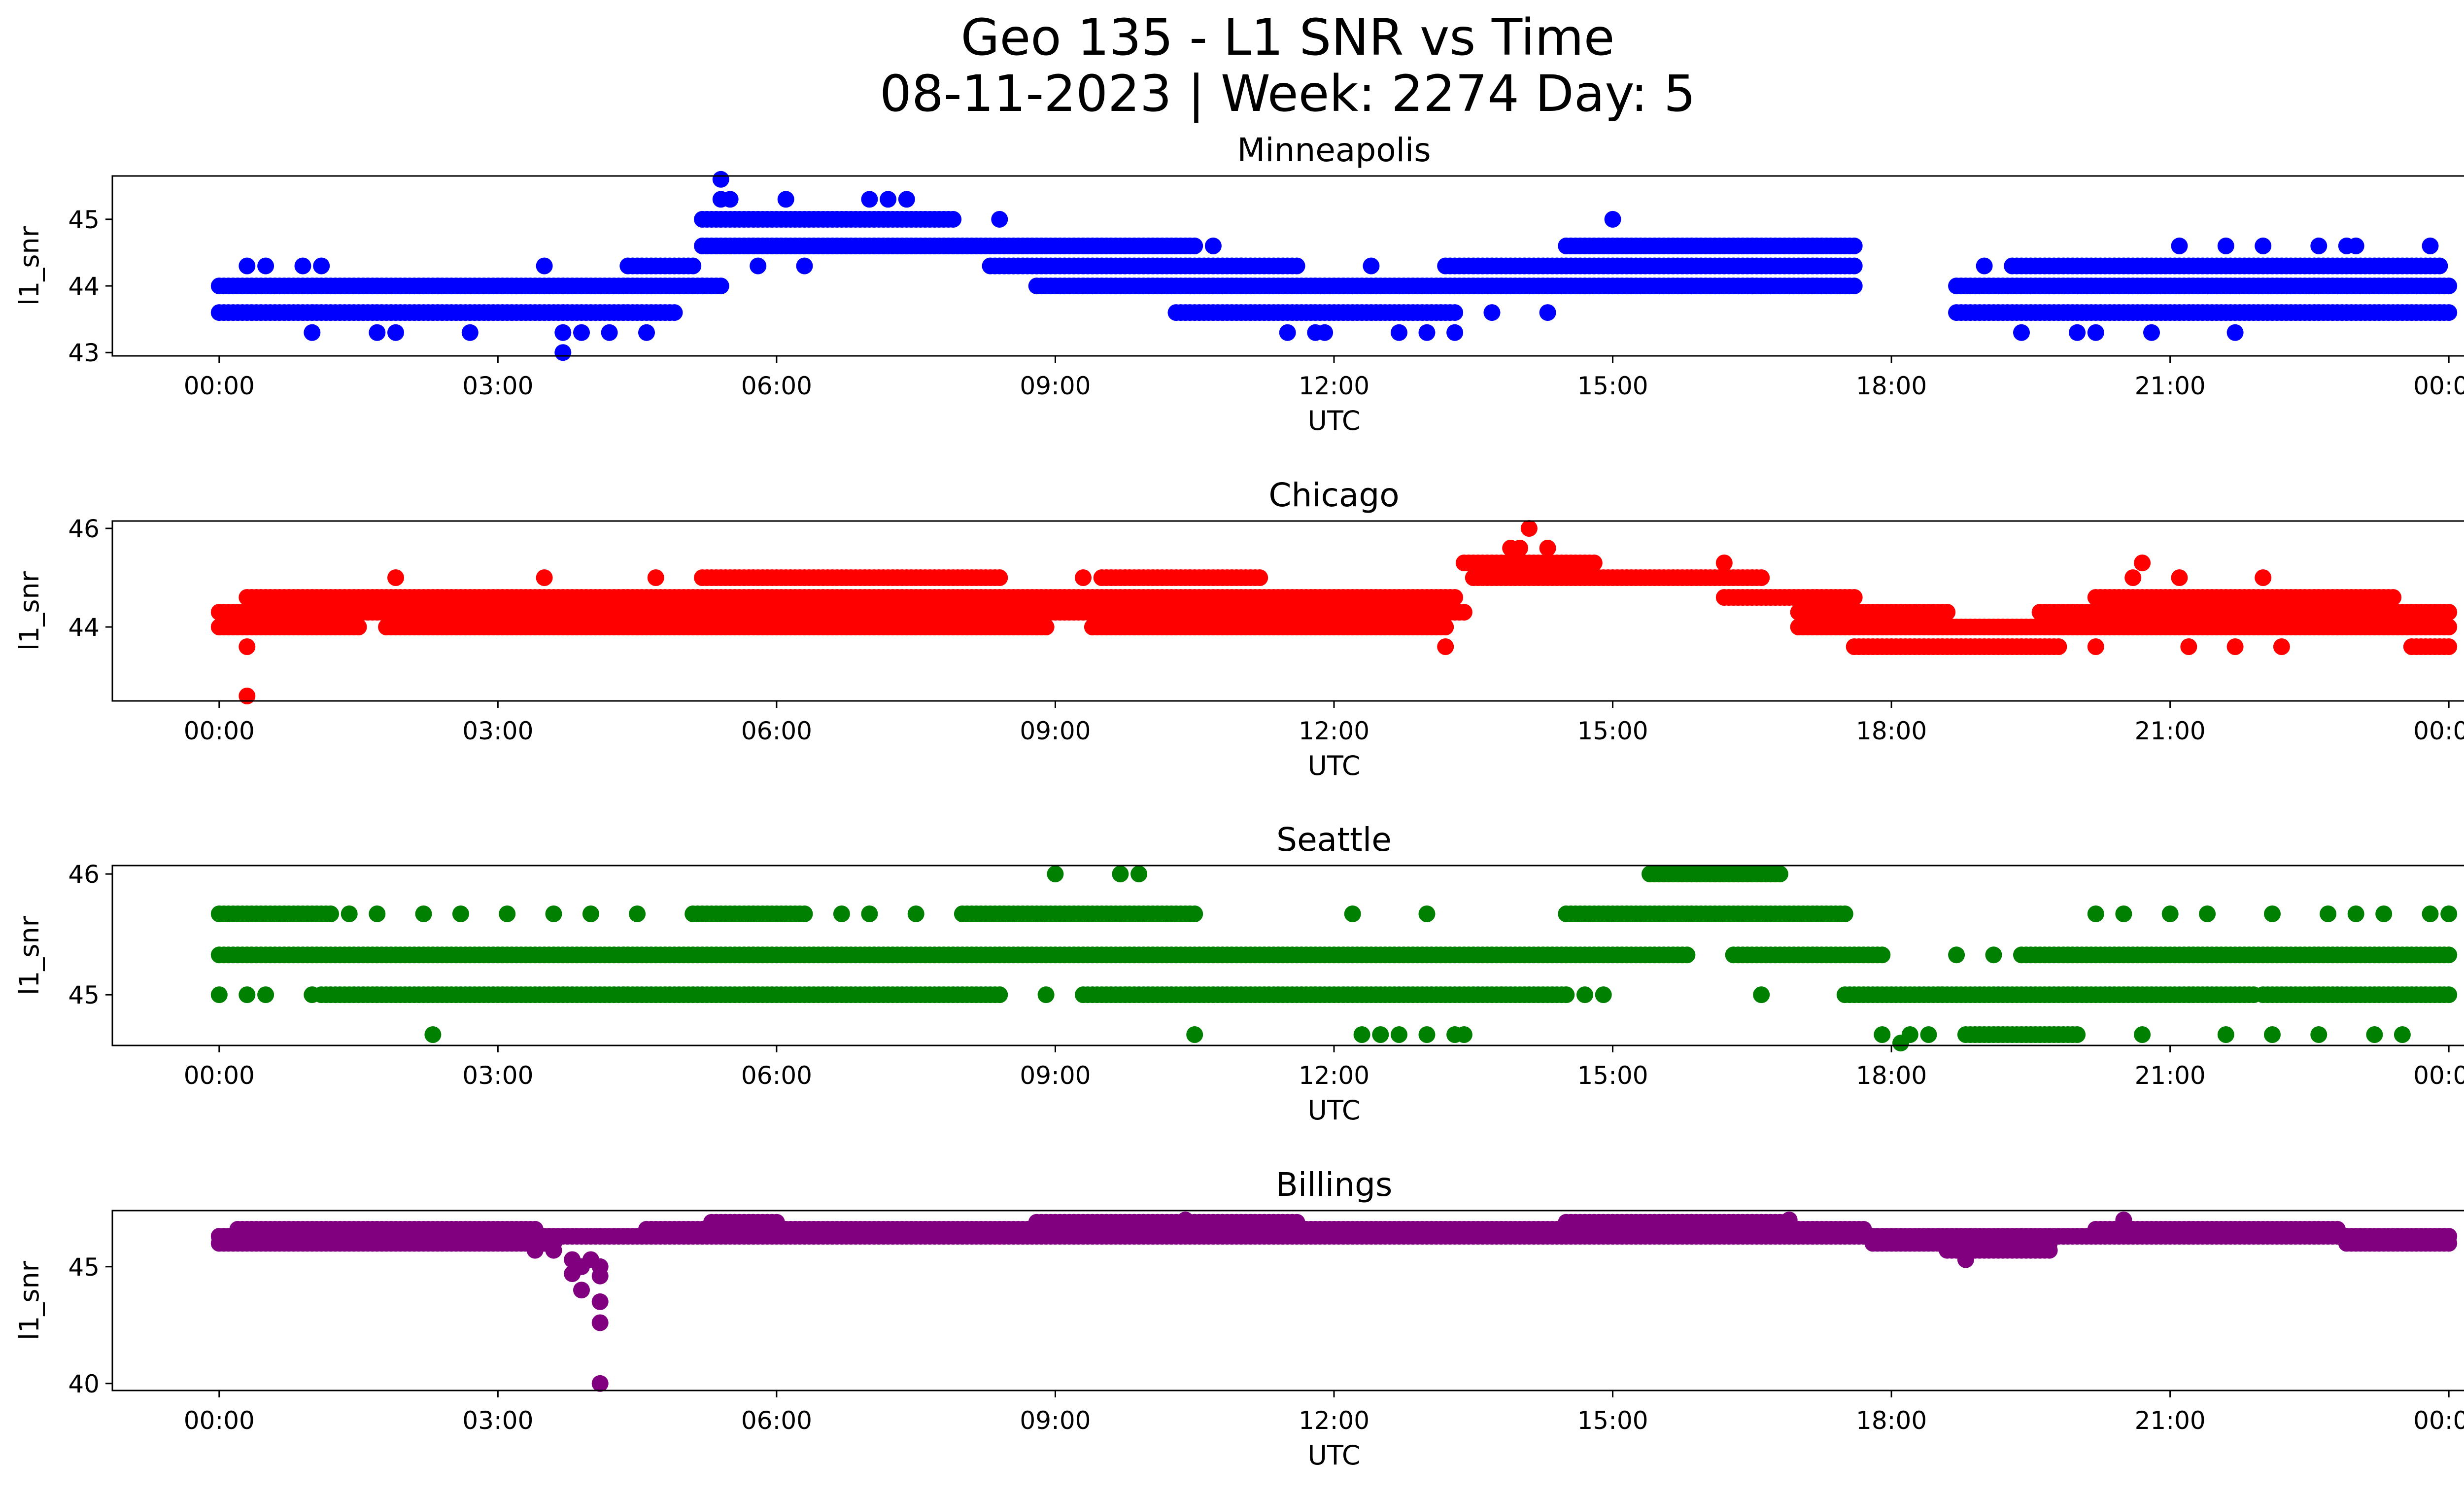 The width and height of the screenshot is (2464, 1495). Describe the element at coordinates (84, 874) in the screenshot. I see `y-tick-label: 46` at that location.